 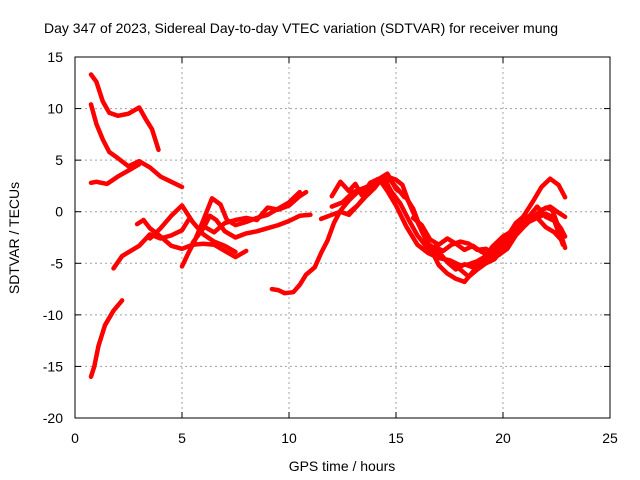 What do you see at coordinates (289, 438) in the screenshot?
I see `x-tick-label: 10` at bounding box center [289, 438].